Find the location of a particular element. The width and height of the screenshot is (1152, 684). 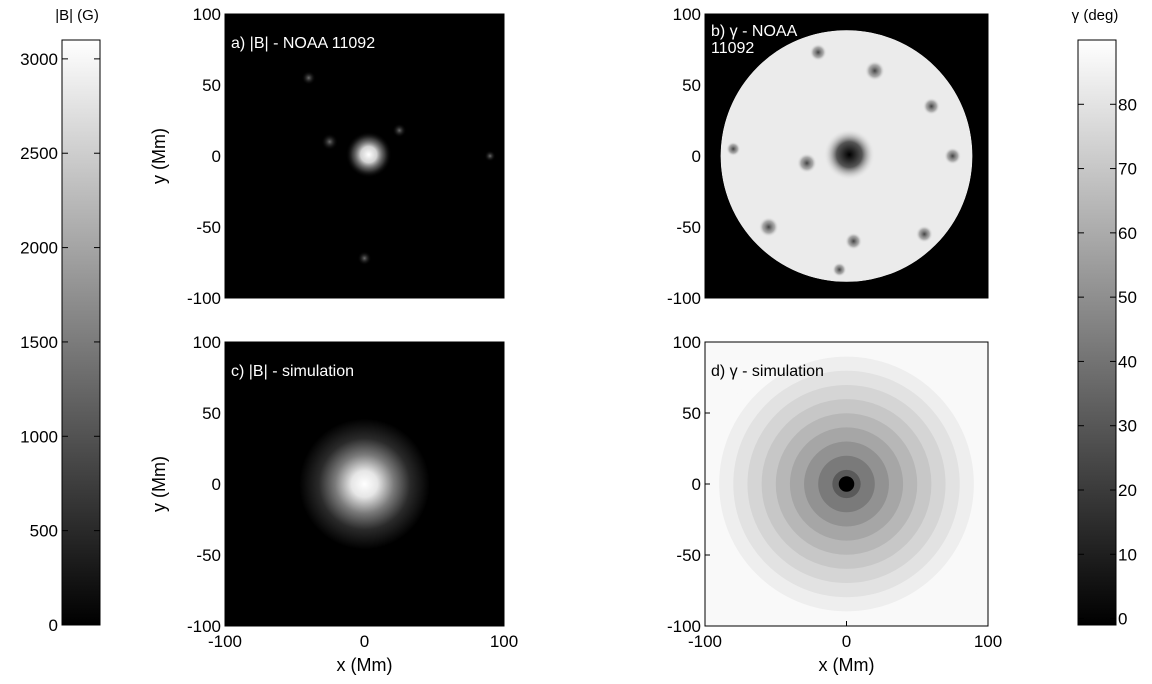

colorbar-tick-label: 2000 is located at coordinates (39, 248).